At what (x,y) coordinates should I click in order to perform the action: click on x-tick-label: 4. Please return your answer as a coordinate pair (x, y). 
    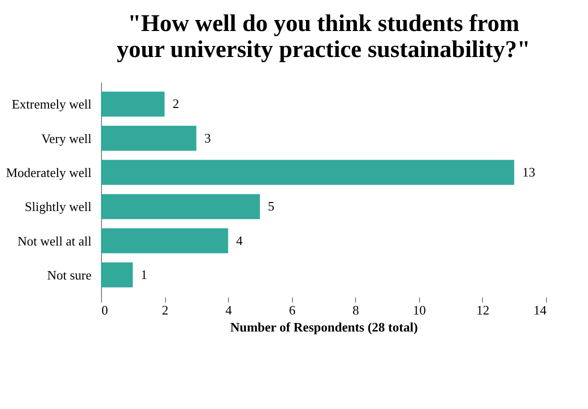
    Looking at the image, I should click on (228, 310).